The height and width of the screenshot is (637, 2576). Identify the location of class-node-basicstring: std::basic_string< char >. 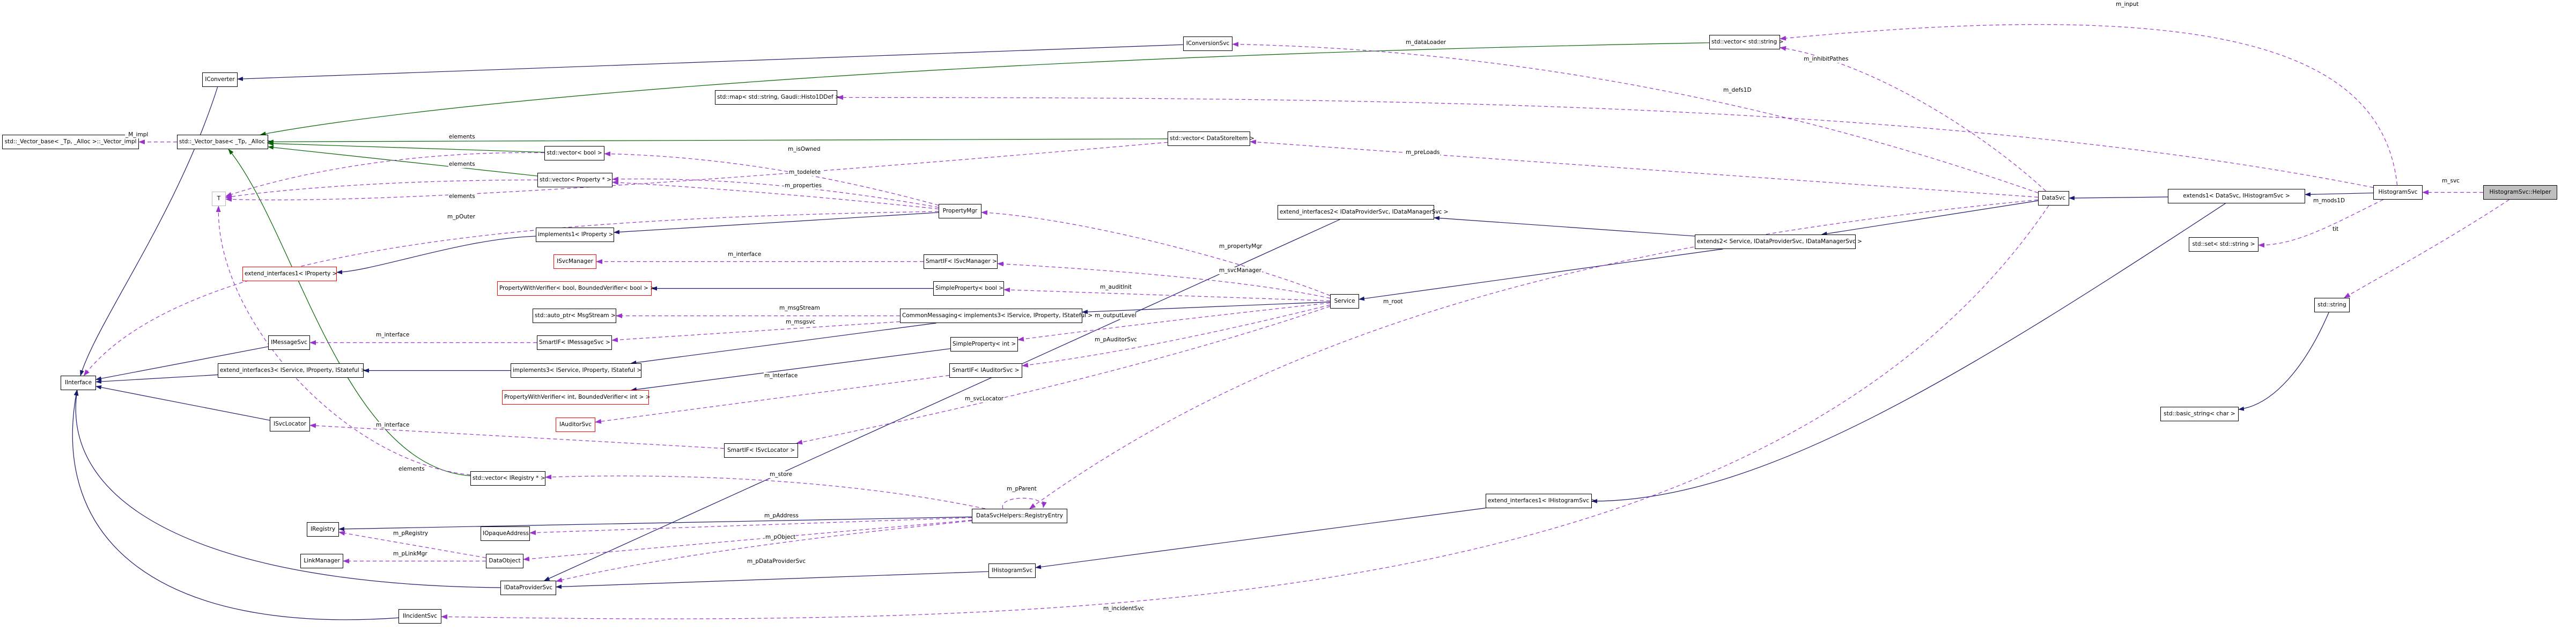
(2199, 414).